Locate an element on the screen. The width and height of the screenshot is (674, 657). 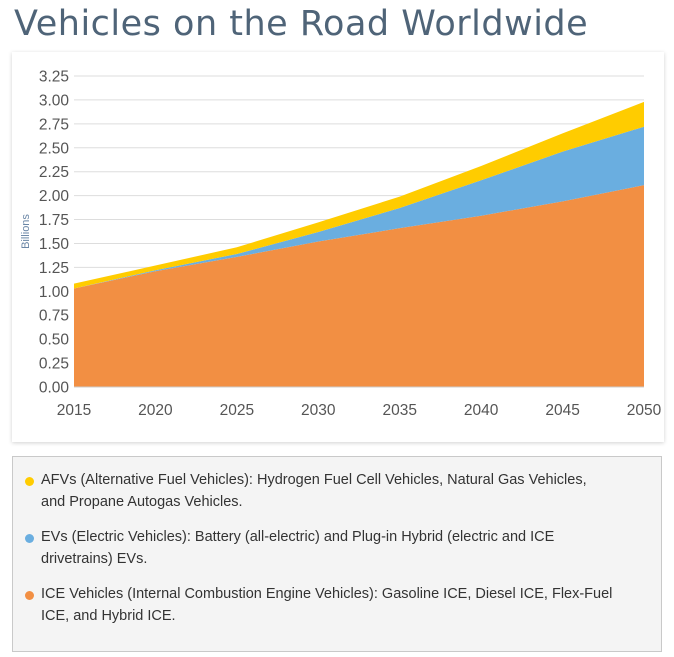
x-tick-label: 2025 is located at coordinates (237, 410).